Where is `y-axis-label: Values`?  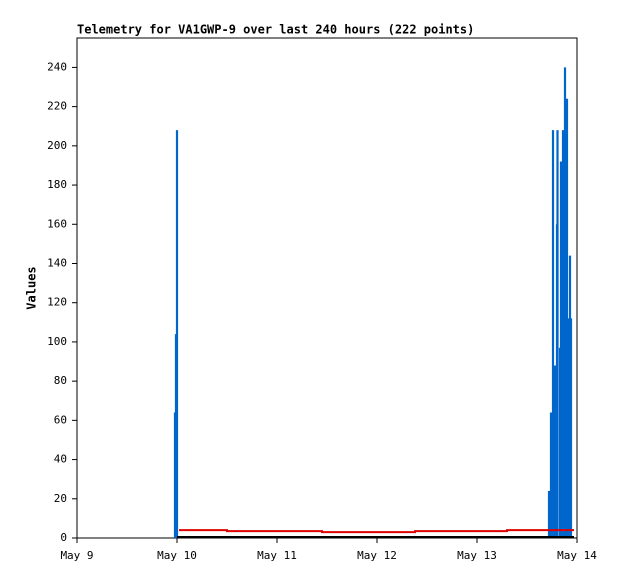 y-axis-label: Values is located at coordinates (32, 287).